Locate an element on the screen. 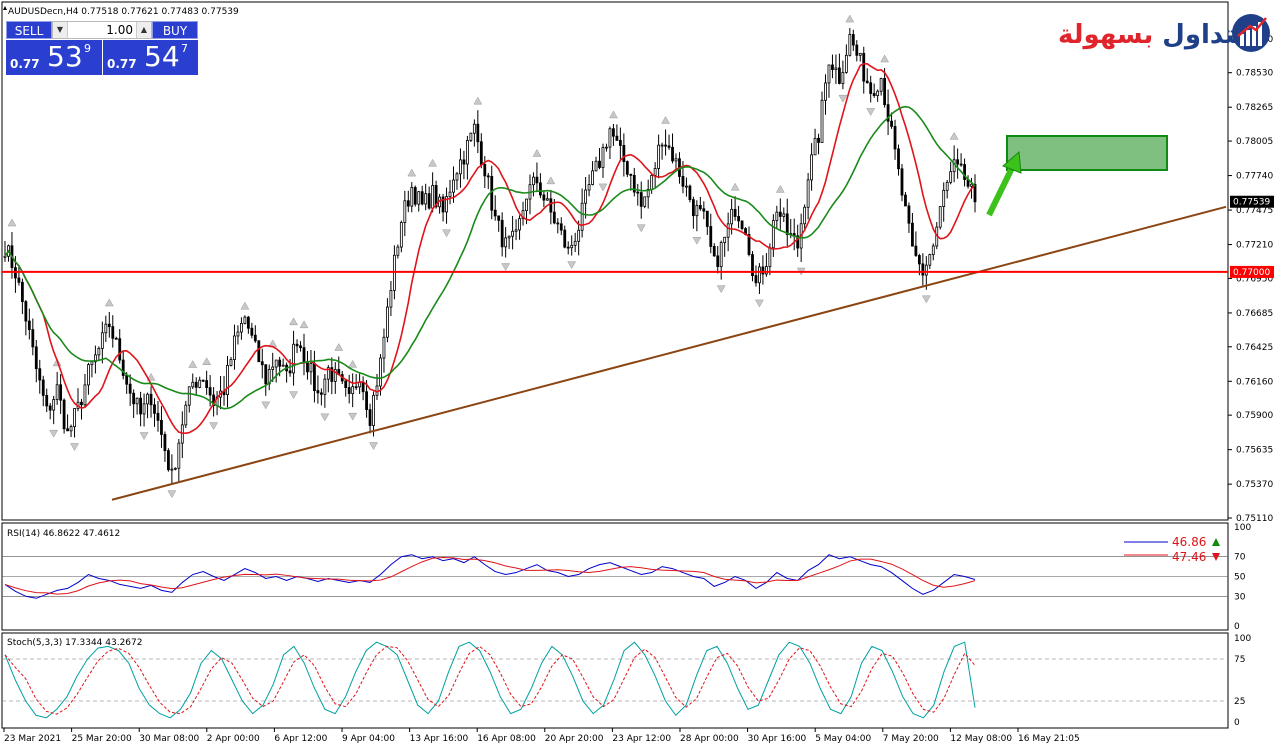  lot-value: 1.00 is located at coordinates (119, 30).